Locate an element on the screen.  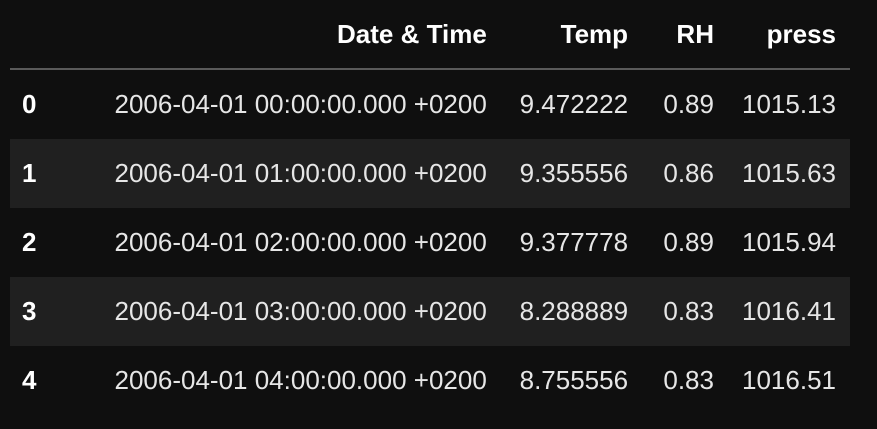
cell-rh: 0.86 is located at coordinates (688, 173).